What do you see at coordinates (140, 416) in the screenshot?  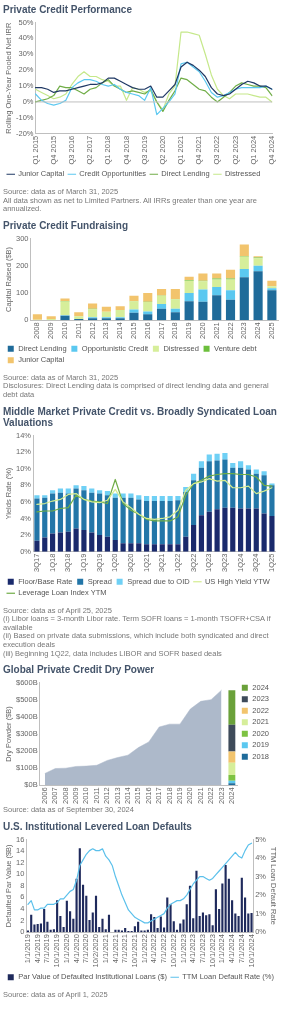 I see `chart-title: Middle Market Private Credit vs. Broadly Syndicated Loan Valuations` at bounding box center [140, 416].